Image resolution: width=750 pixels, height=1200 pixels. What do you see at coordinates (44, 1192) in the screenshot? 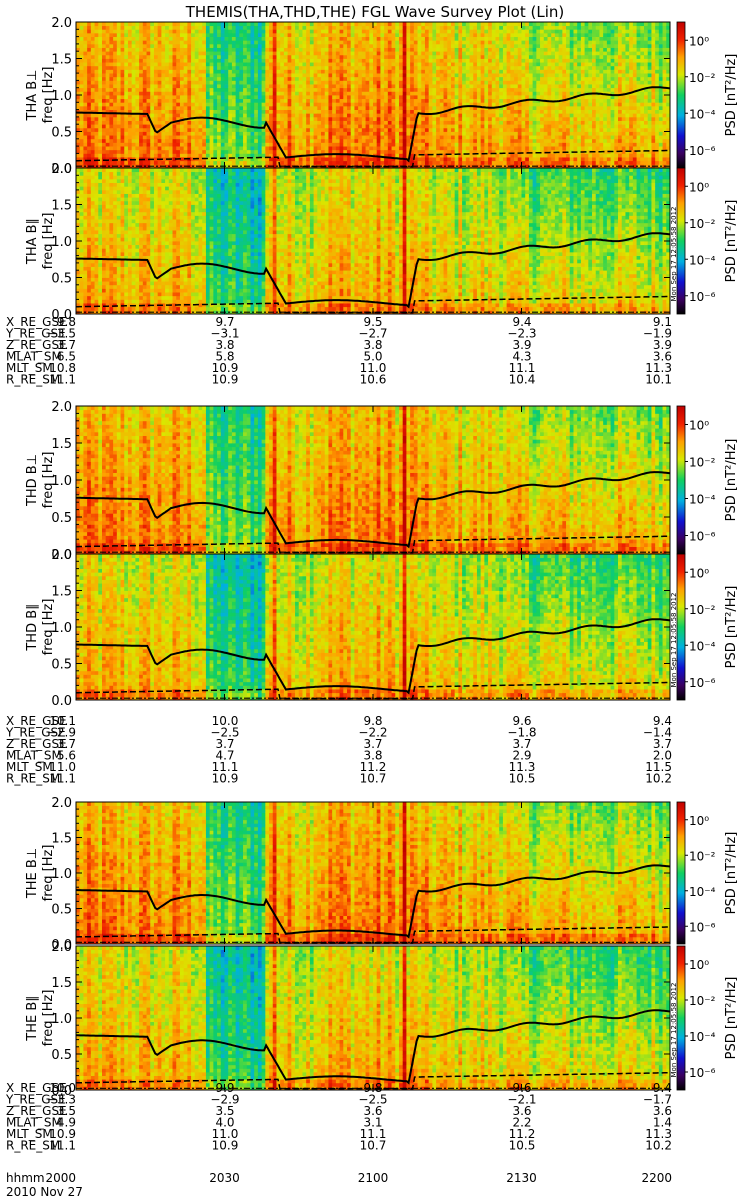
I see `time-axis-date: 2010 Nov 27` at bounding box center [44, 1192].